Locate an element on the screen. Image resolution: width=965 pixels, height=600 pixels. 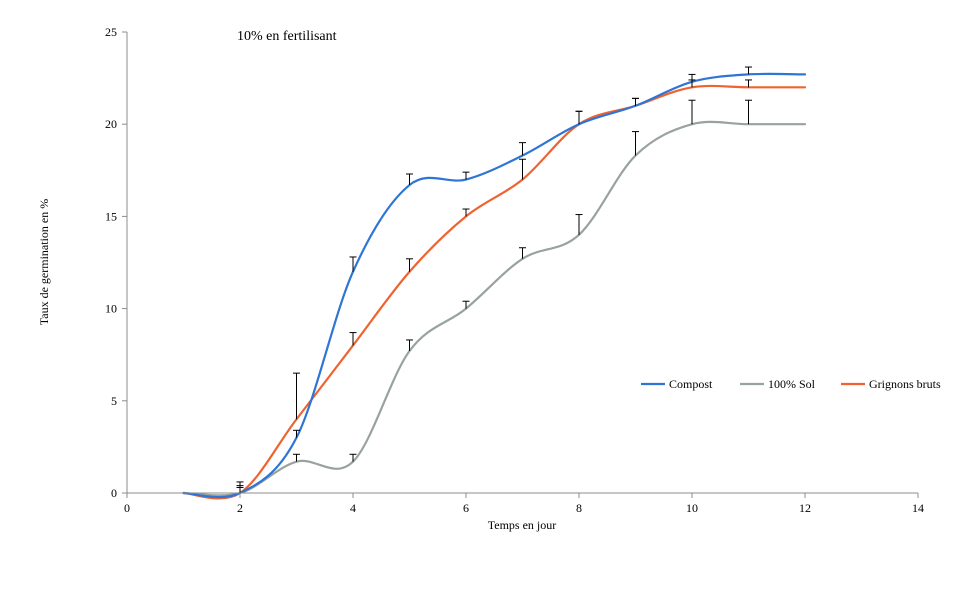
legend: Compost 100% Sol Grignons bruts is located at coordinates (791, 384).